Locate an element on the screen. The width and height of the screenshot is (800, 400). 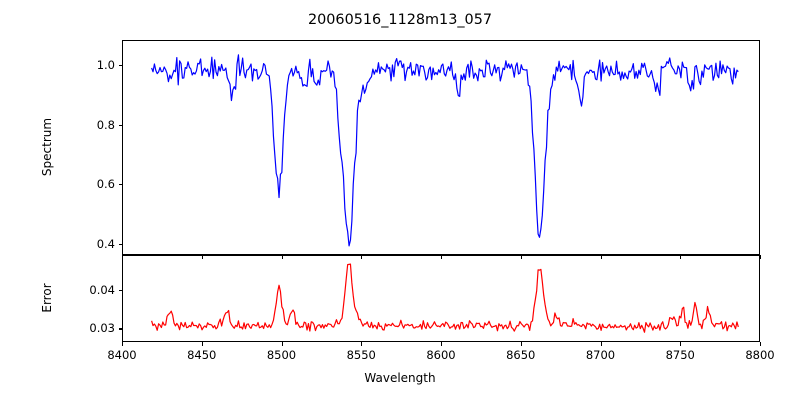
error-xtick-label: 8500 is located at coordinates (281, 355).